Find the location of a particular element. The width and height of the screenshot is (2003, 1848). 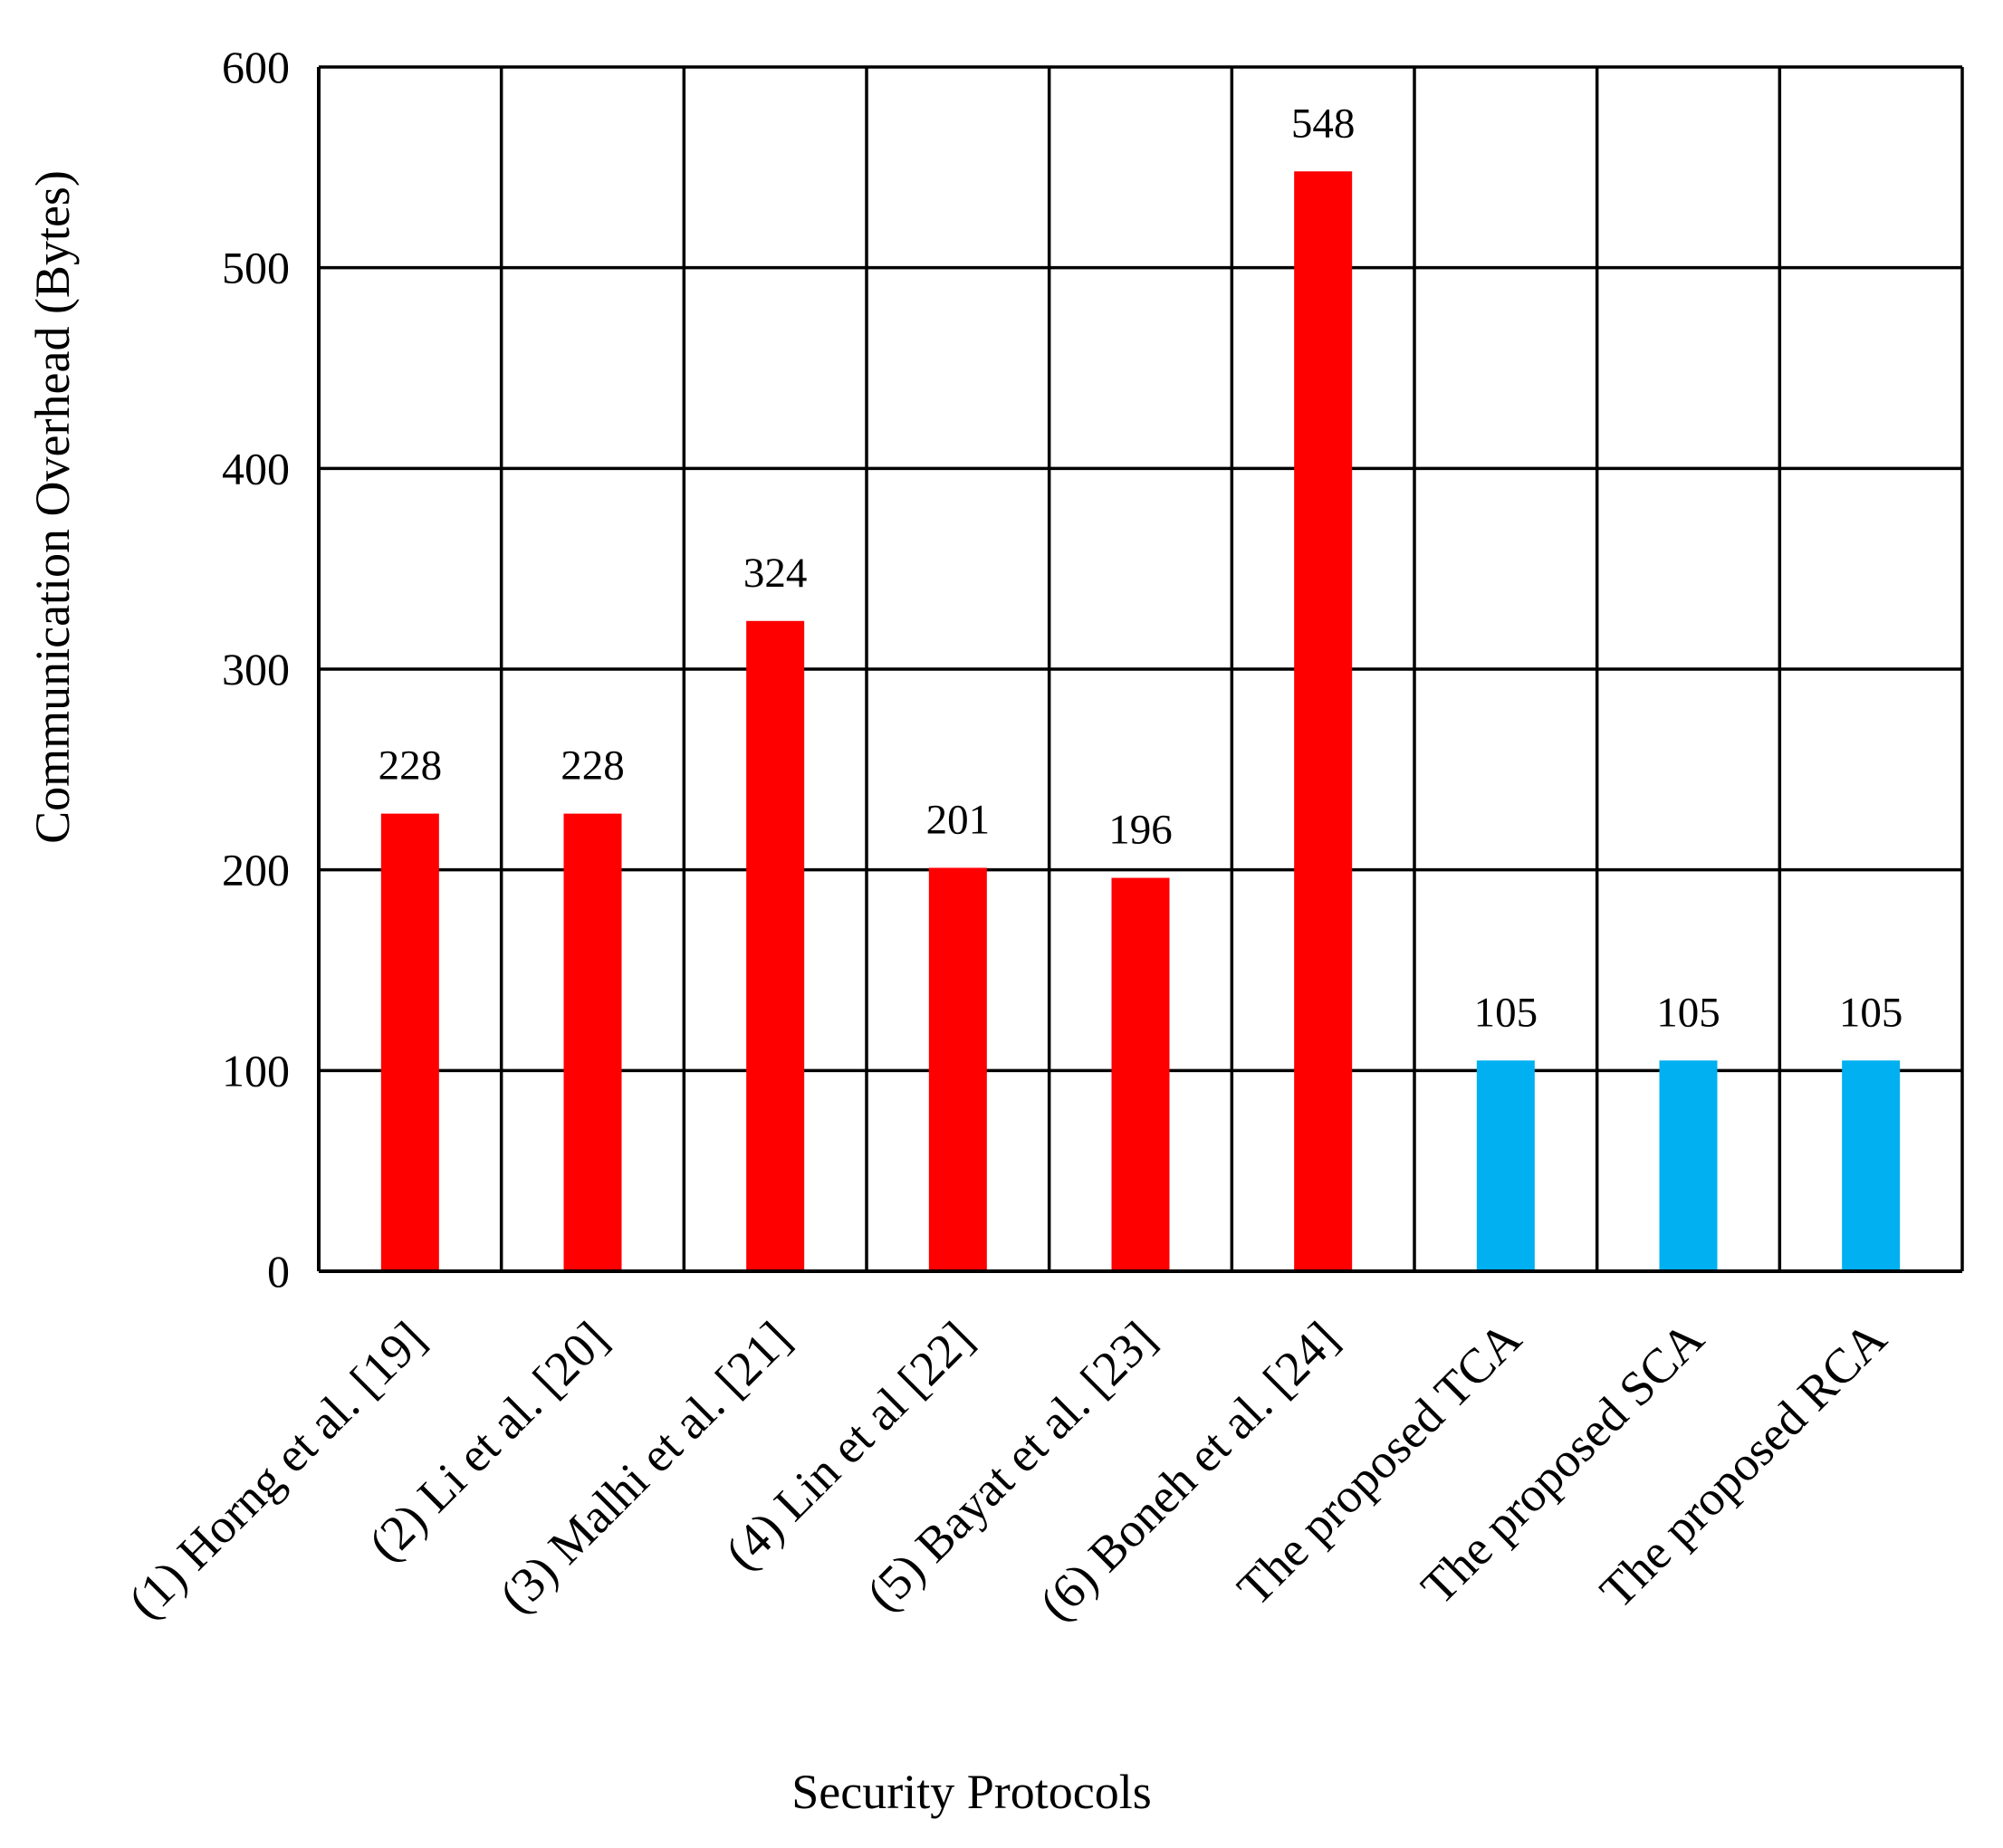

data-label: 196 is located at coordinates (1140, 830).